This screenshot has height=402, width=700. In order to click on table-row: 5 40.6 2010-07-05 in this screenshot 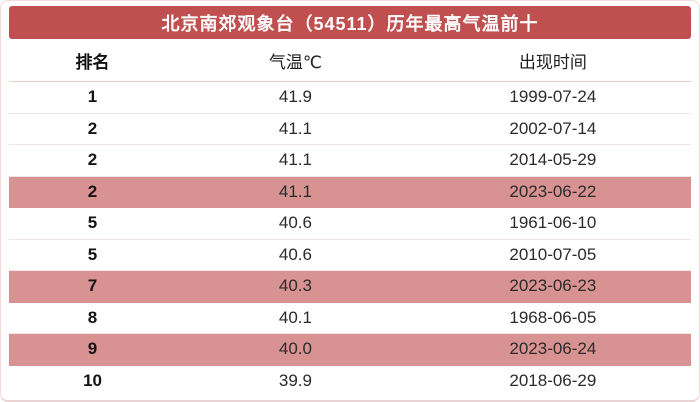, I will do `click(350, 255)`.